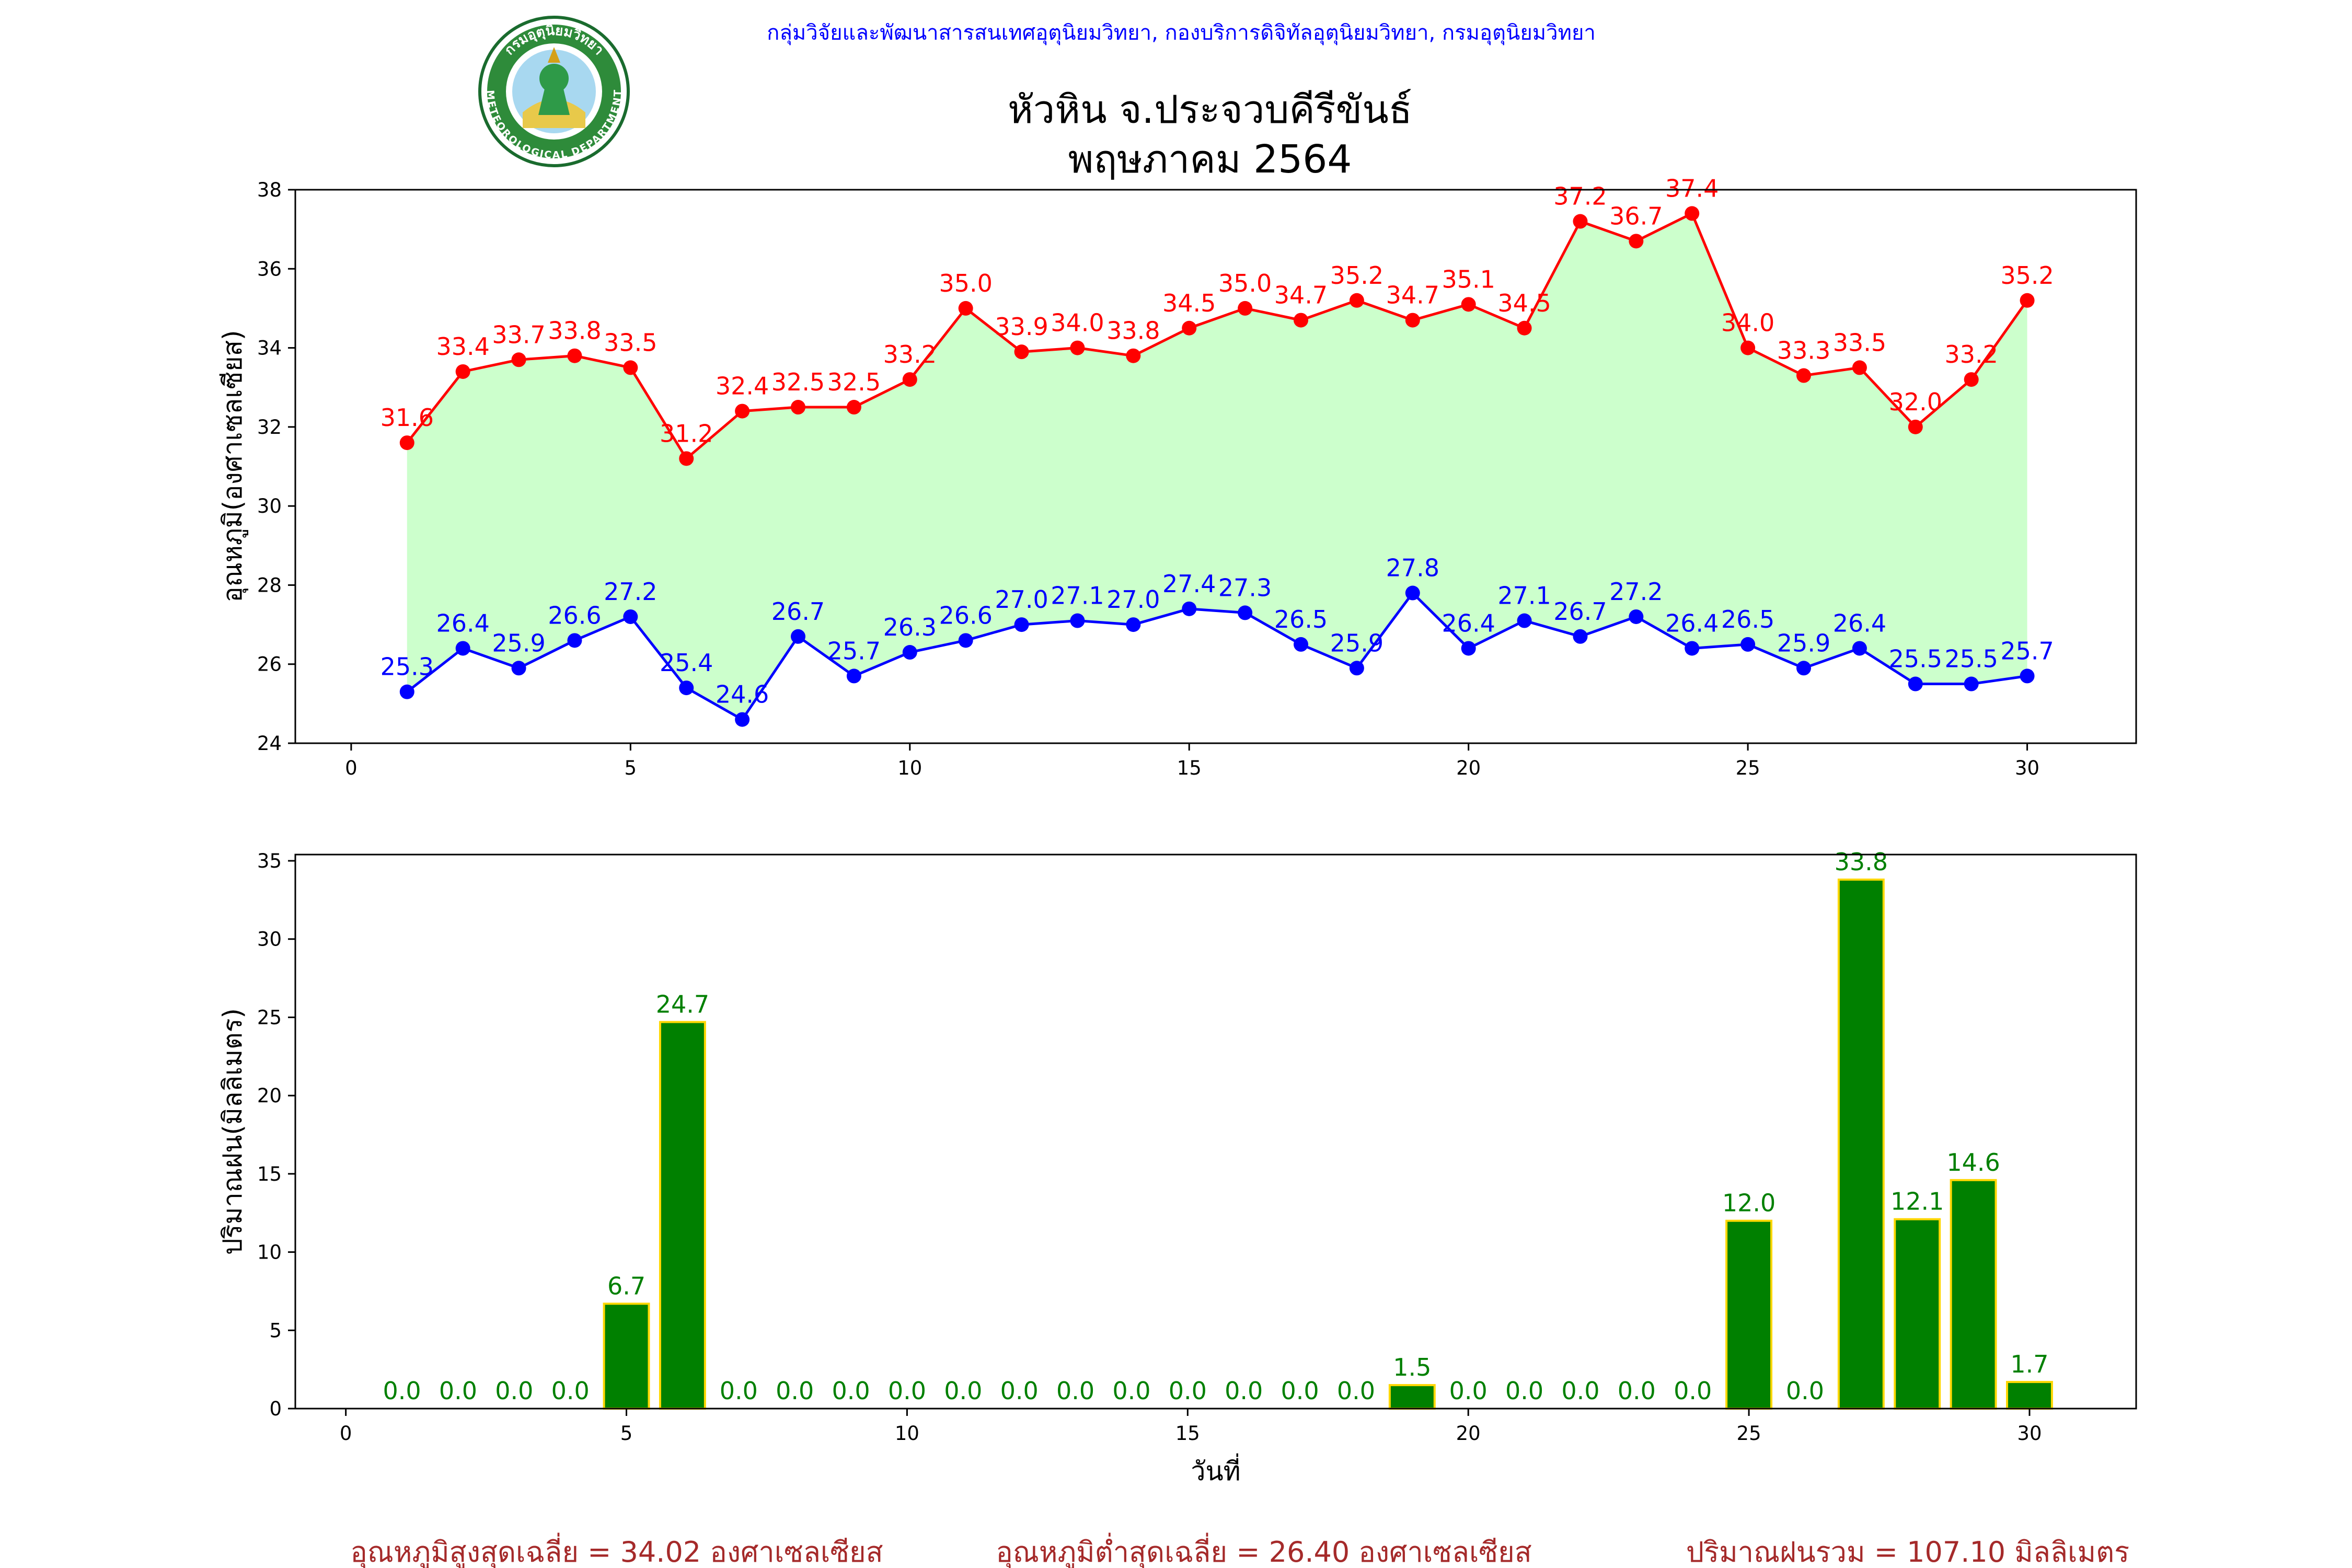 This screenshot has width=2352, height=1568. I want to click on rainfall-x-tick-label: 20, so click(1468, 1433).